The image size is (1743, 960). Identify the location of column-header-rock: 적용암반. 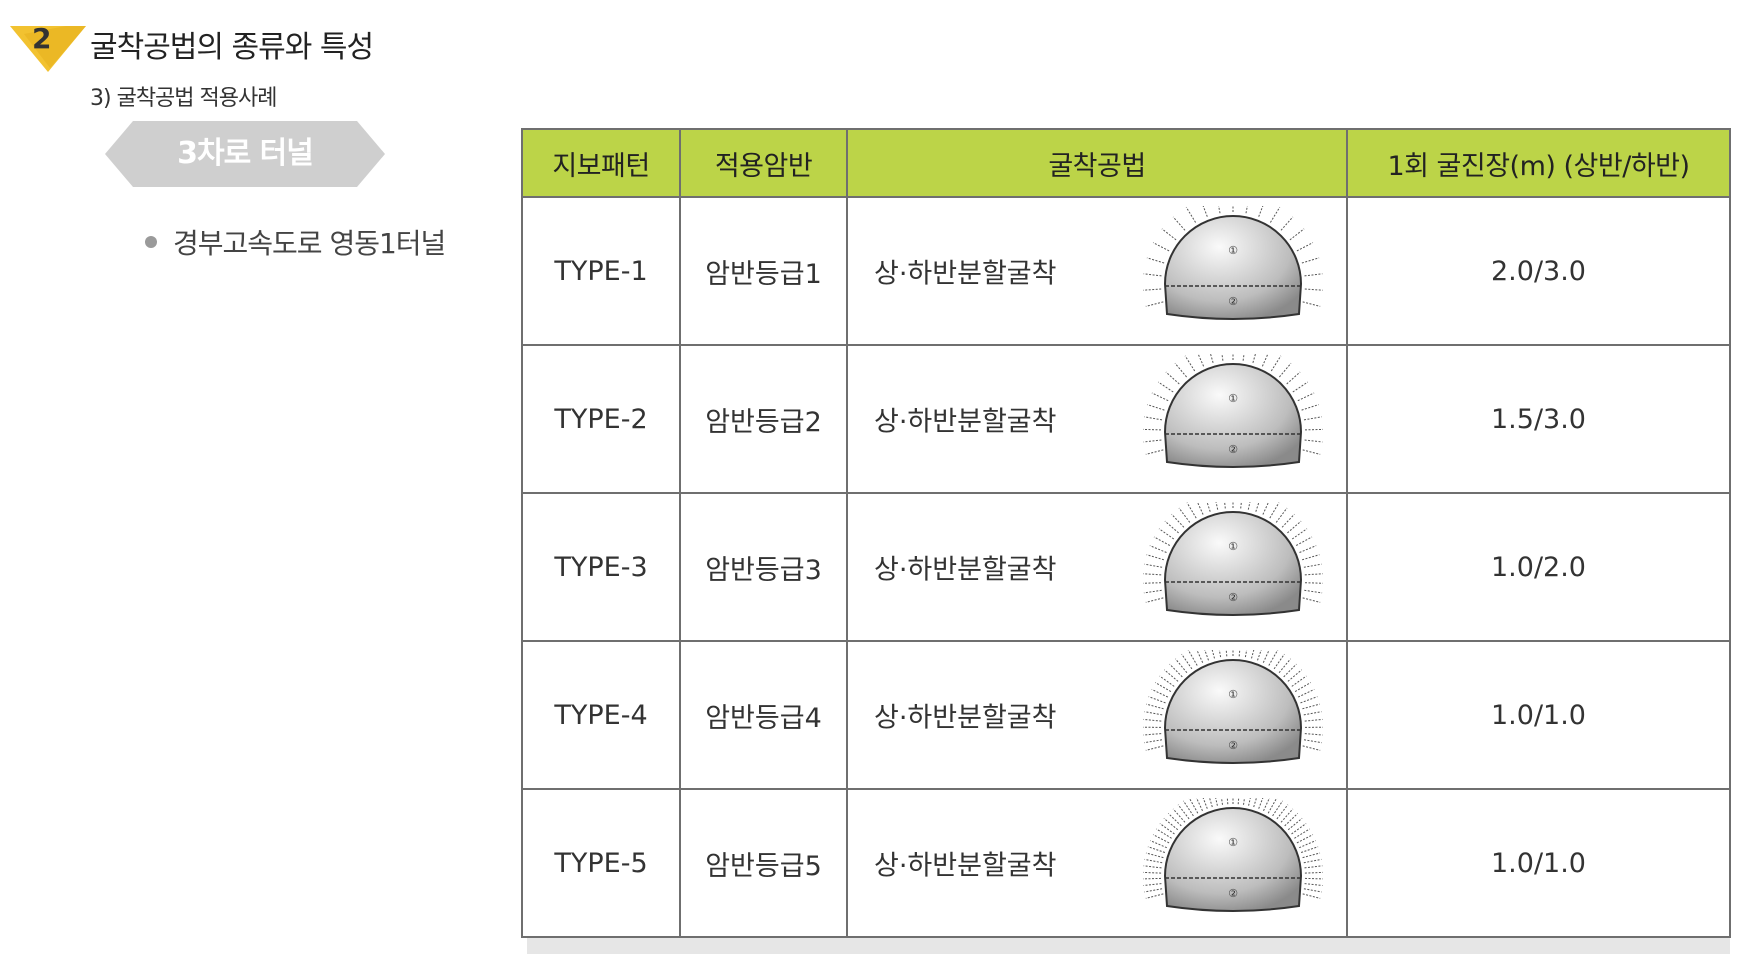
(763, 163).